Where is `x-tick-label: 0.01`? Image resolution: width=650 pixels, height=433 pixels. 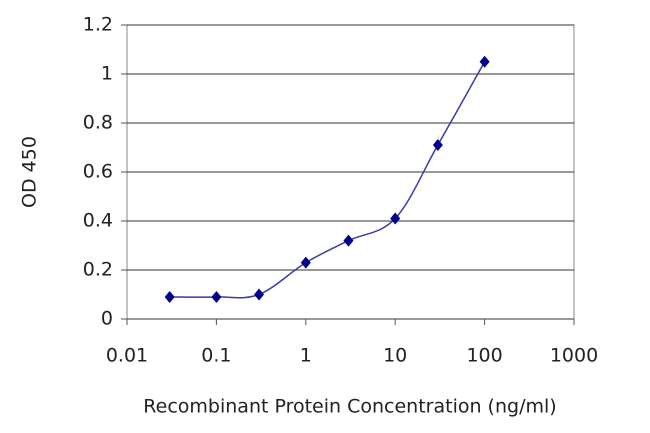
x-tick-label: 0.01 is located at coordinates (127, 356).